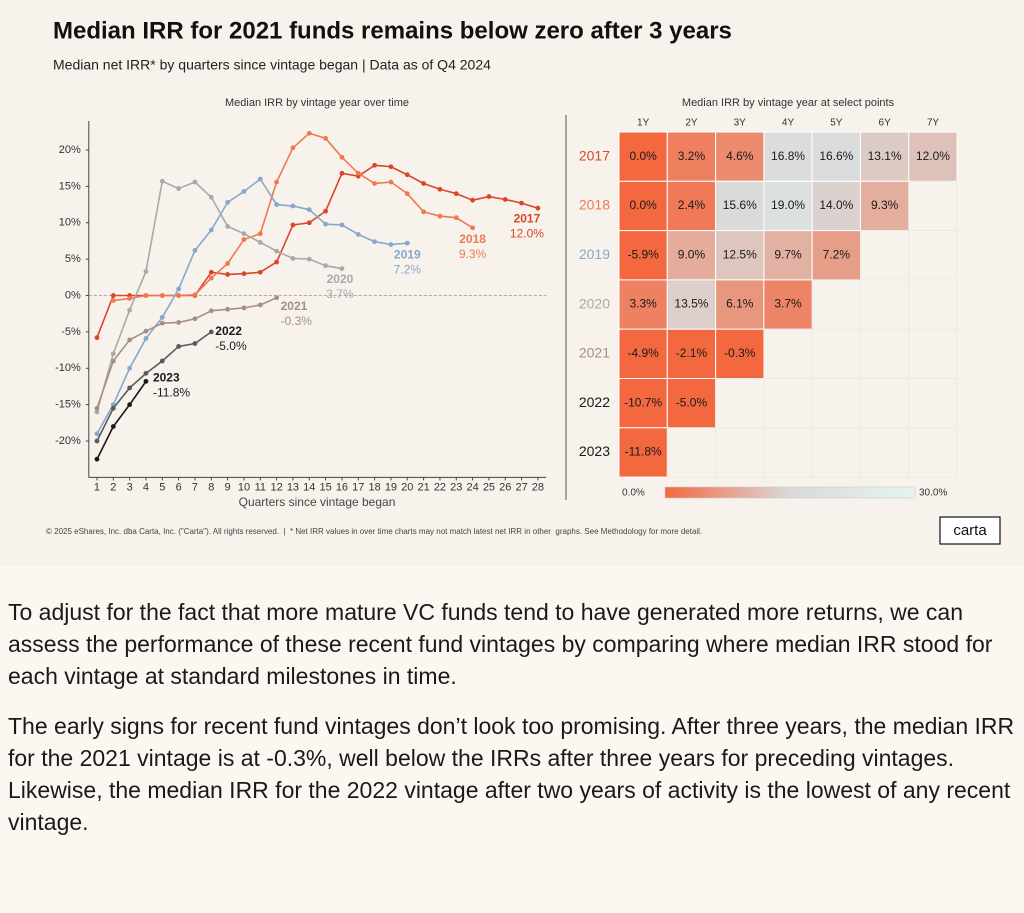  Describe the element at coordinates (521, 487) in the screenshot. I see `x-tick-label: 27` at that location.